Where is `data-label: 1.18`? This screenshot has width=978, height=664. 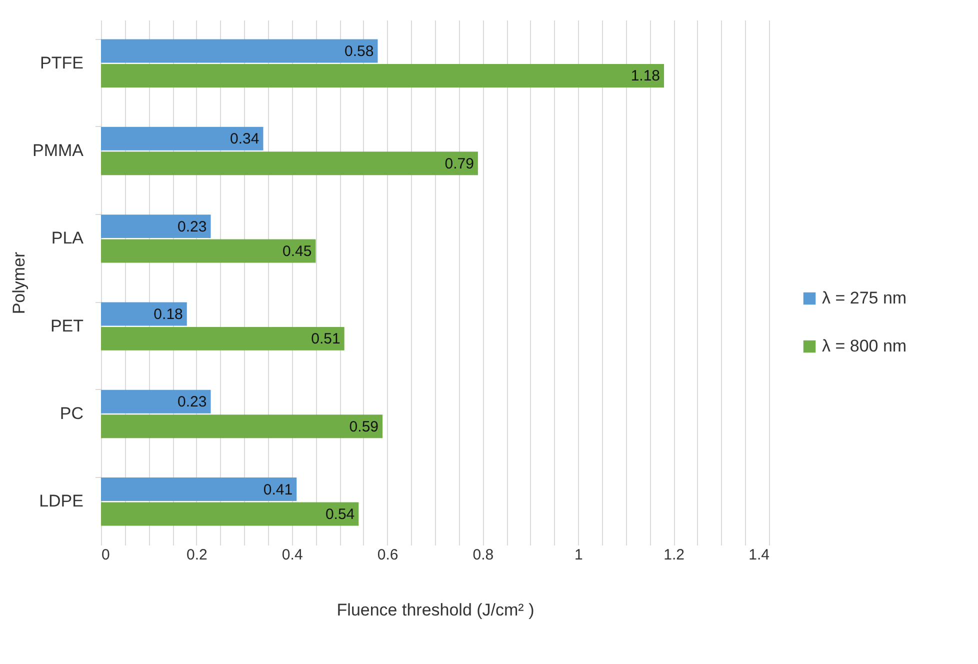 data-label: 1.18 is located at coordinates (645, 76).